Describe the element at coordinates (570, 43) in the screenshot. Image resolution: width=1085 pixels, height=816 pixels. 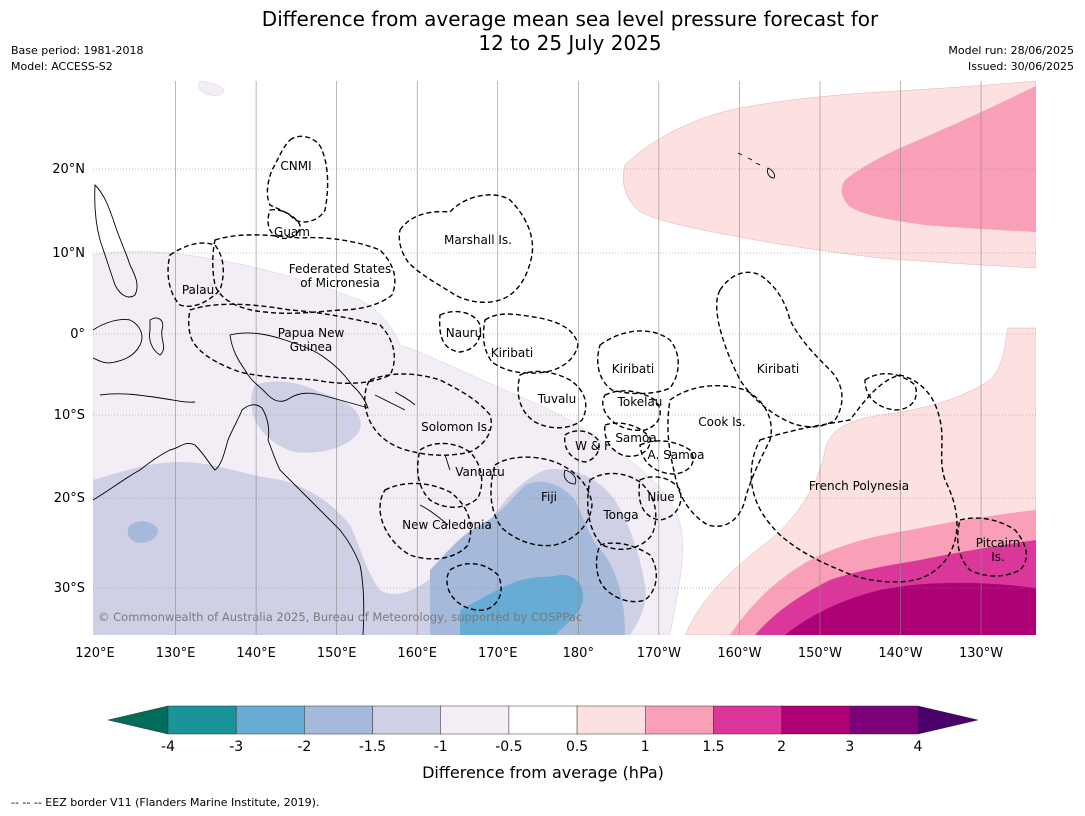
I see `title-line-2: 12 to 25 July 2025` at that location.